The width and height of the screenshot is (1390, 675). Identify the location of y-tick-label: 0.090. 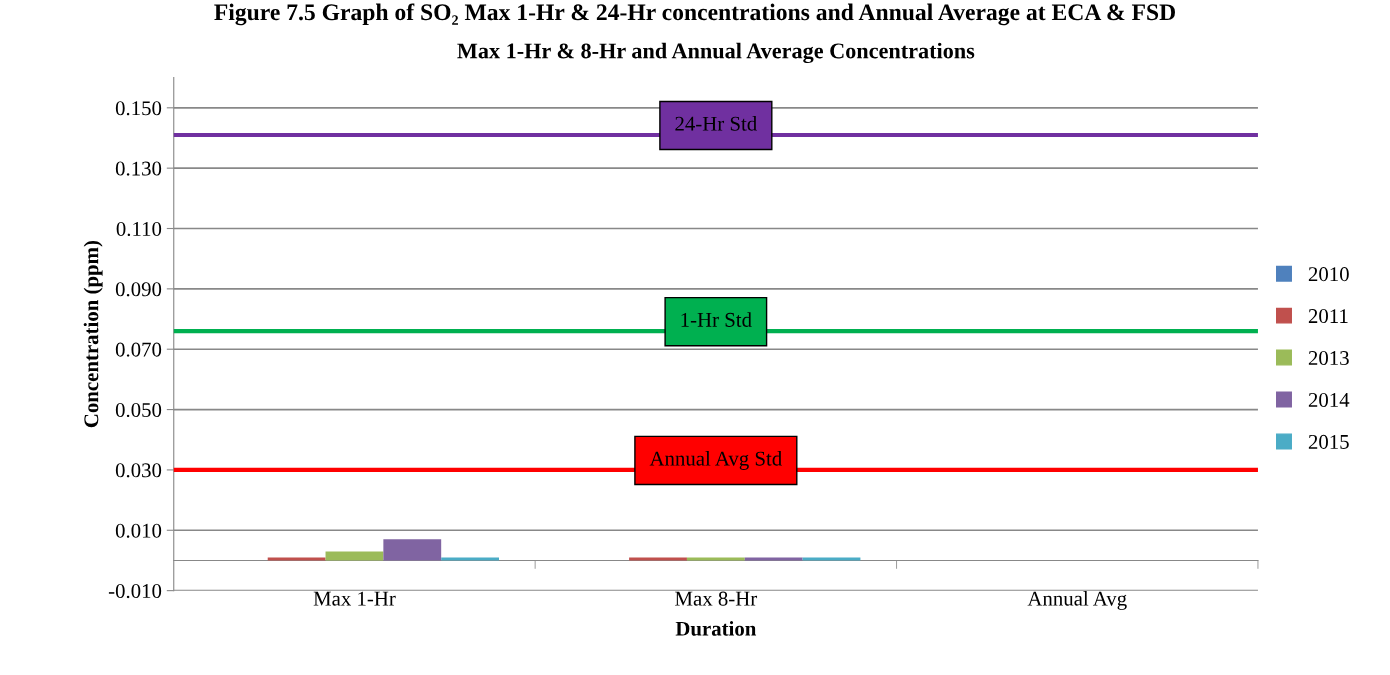
(138, 289).